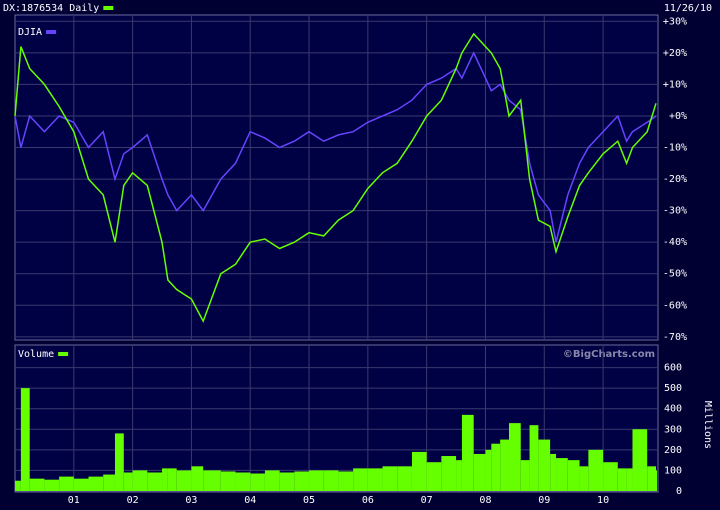 The height and width of the screenshot is (510, 720). What do you see at coordinates (673, 470) in the screenshot?
I see `y-tick-label: 100` at bounding box center [673, 470].